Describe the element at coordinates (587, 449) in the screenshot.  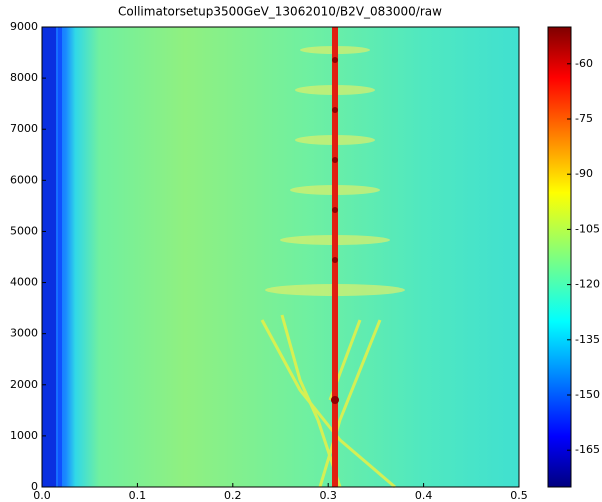
I see `colorbar-tick-label: -165` at that location.